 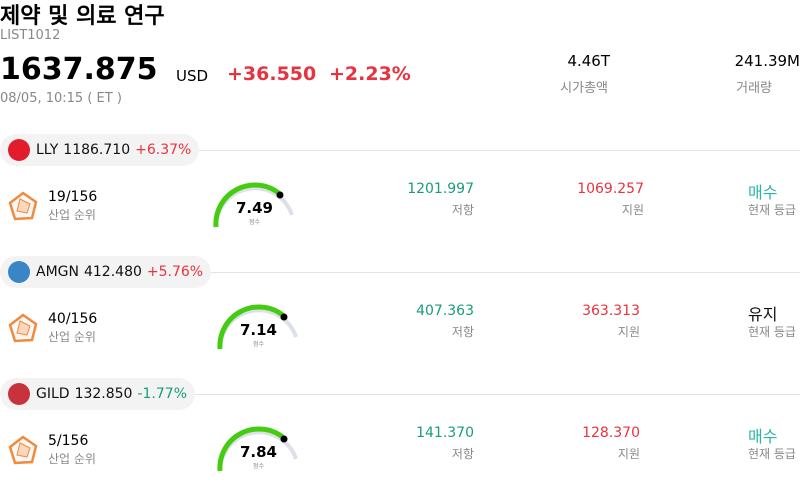 What do you see at coordinates (162, 394) in the screenshot?
I see `pill-change: -1.77%` at bounding box center [162, 394].